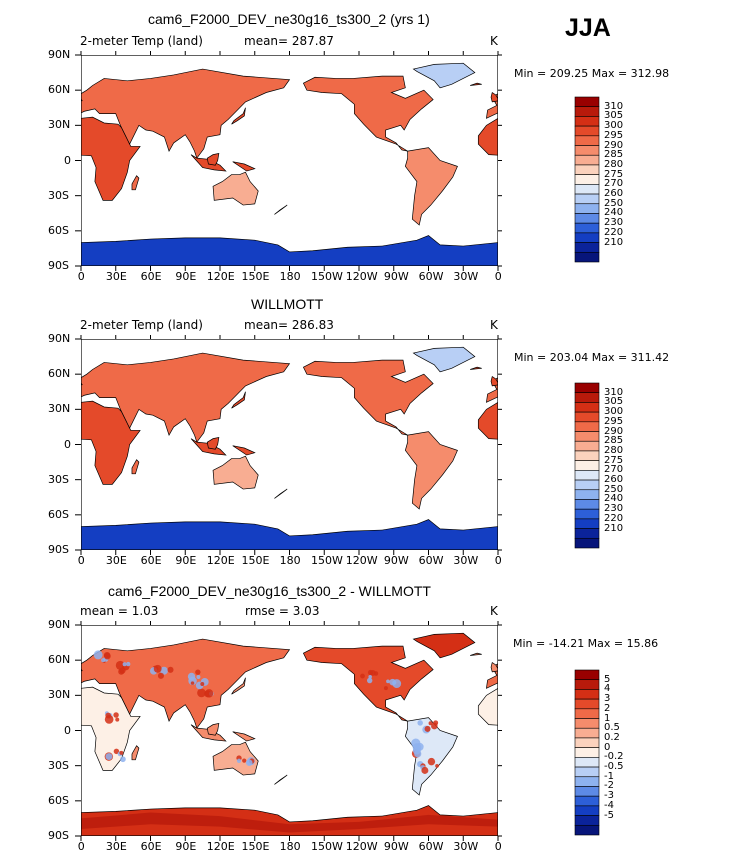  I want to click on panel-left-label: 2-meter Temp (land), so click(141, 41).